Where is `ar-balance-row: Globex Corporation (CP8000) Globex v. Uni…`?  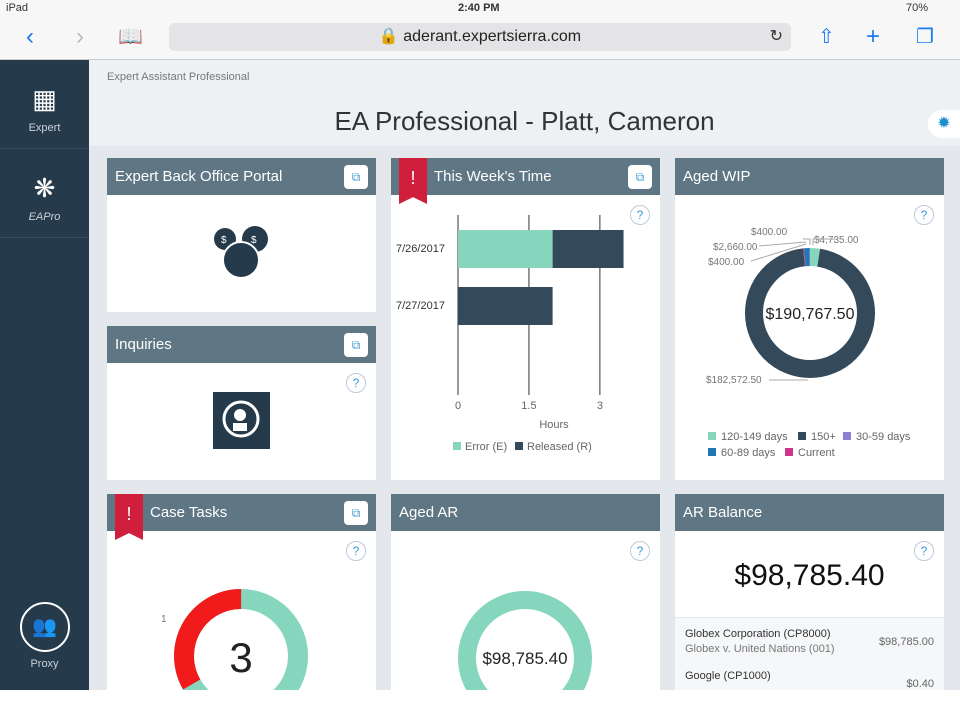
ar-balance-row: Globex Corporation (CP8000) Globex v. Uni… is located at coordinates (809, 639).